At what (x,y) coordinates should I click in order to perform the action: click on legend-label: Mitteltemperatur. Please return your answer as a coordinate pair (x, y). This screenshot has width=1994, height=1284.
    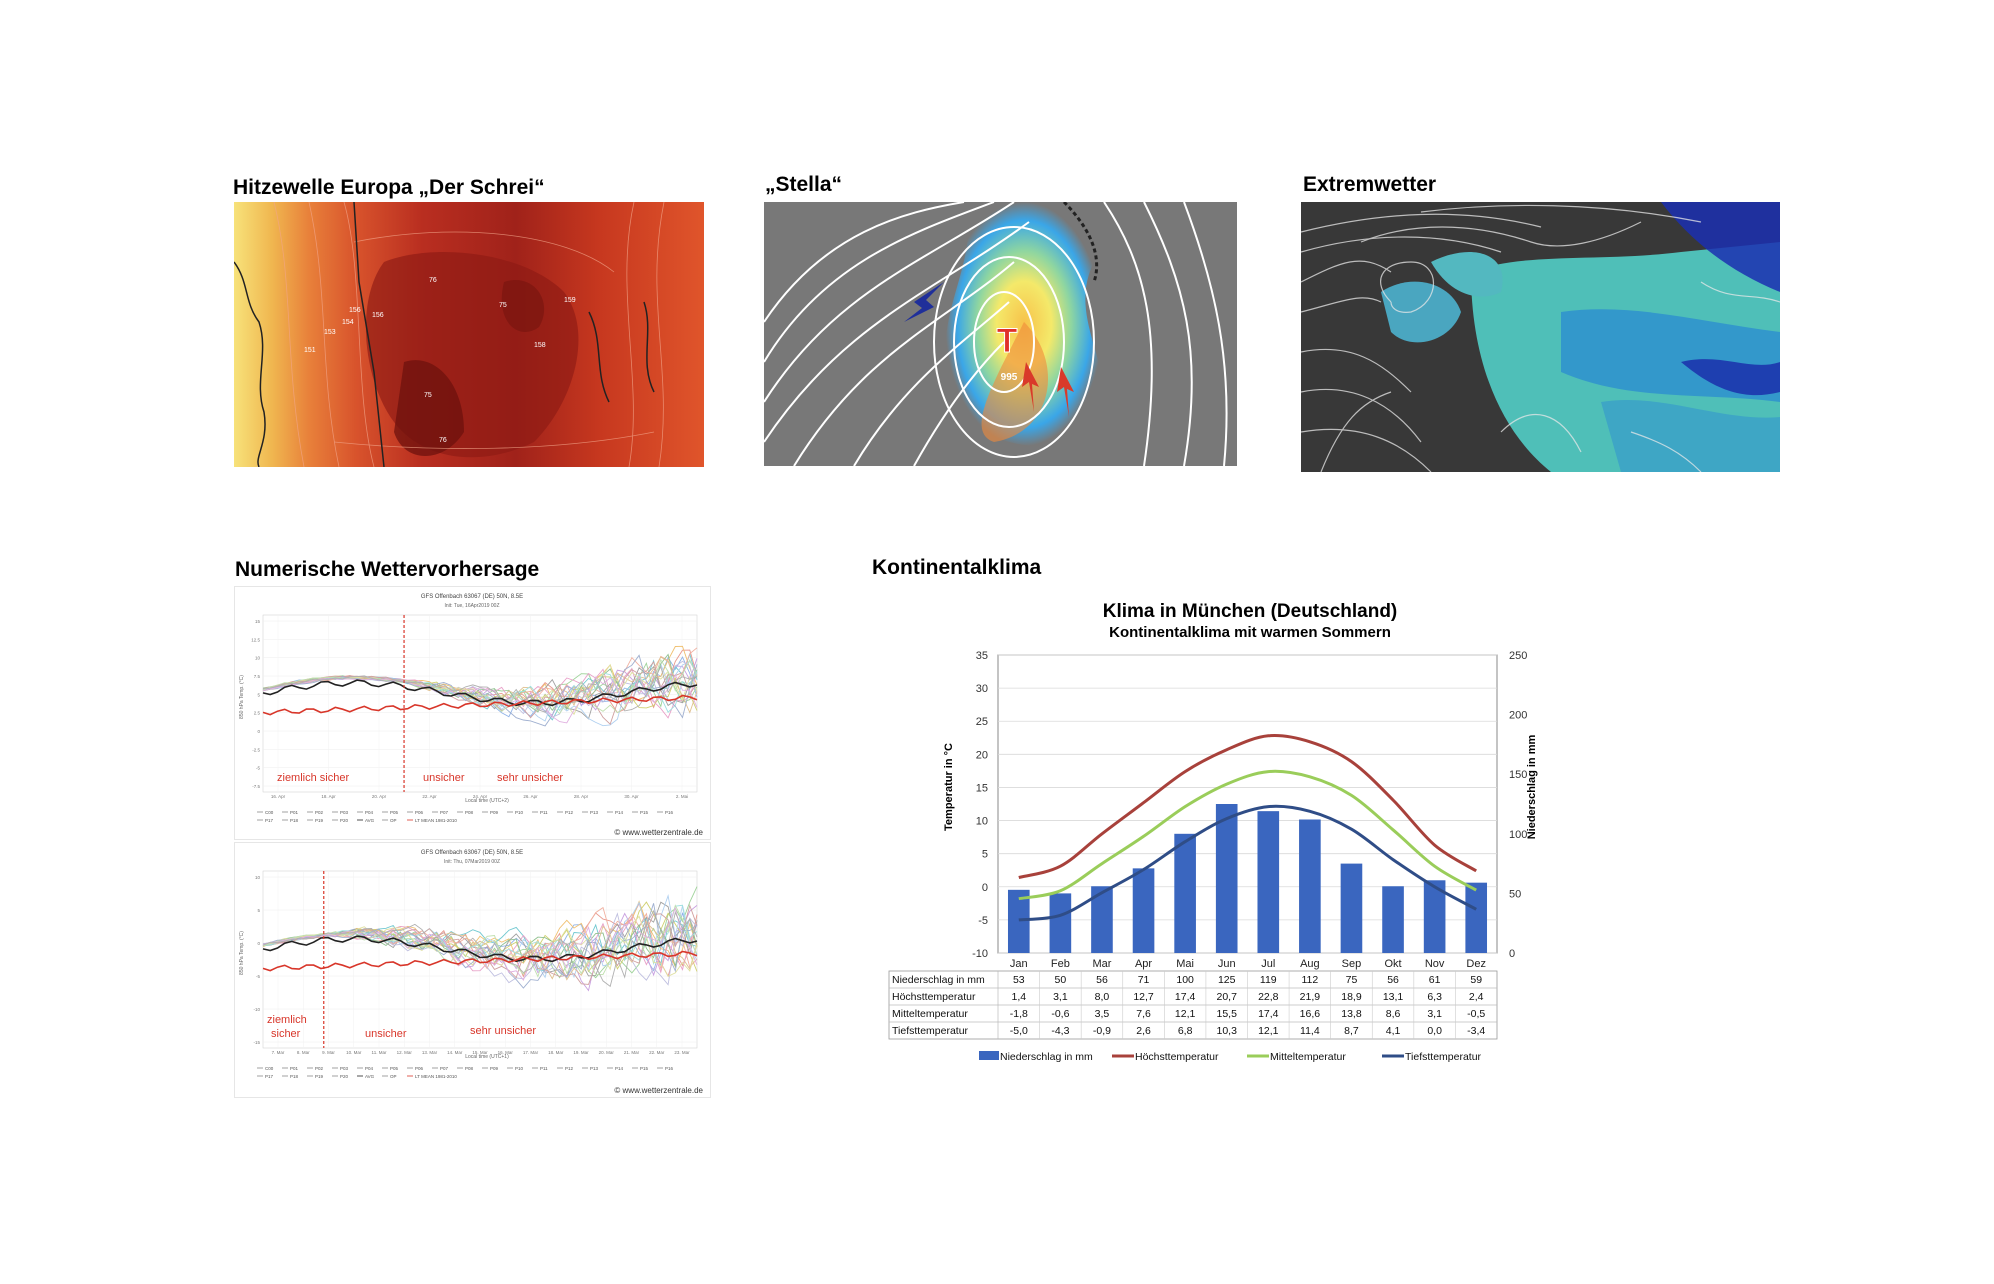
    Looking at the image, I should click on (1308, 1057).